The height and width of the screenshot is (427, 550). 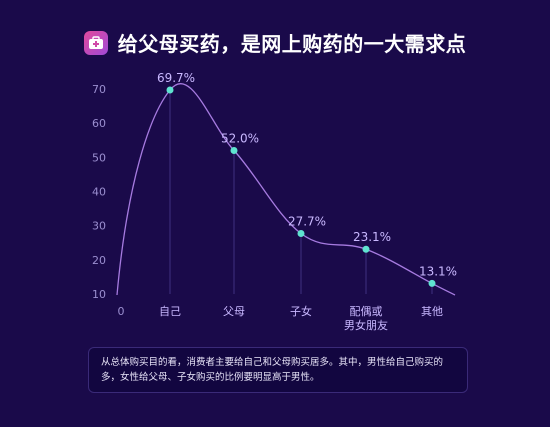 I want to click on value-label: 27.7%, so click(x=307, y=222).